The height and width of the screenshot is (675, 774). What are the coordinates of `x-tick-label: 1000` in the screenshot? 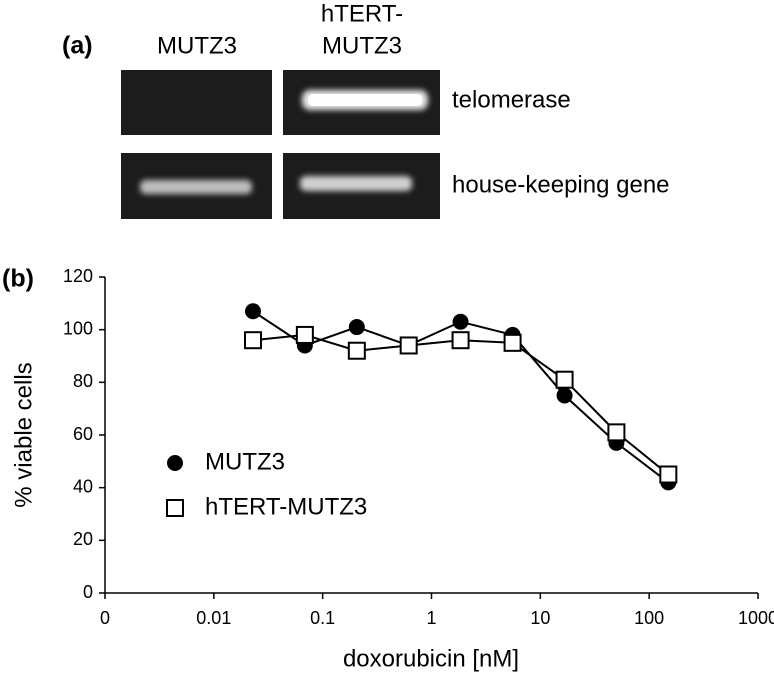 It's located at (756, 618).